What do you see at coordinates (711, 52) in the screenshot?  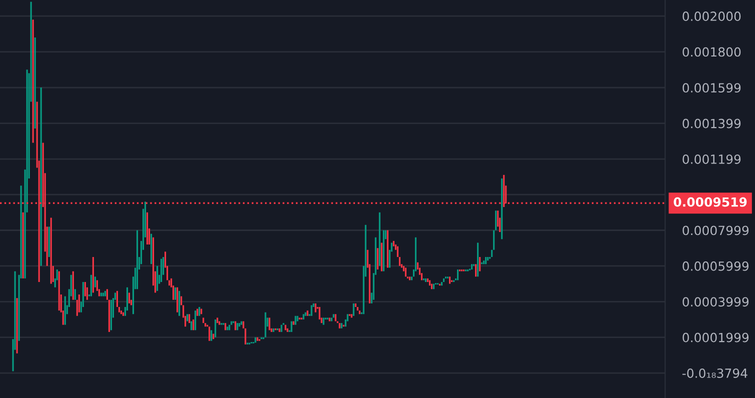 I see `y-tick-label: 0.001800` at bounding box center [711, 52].